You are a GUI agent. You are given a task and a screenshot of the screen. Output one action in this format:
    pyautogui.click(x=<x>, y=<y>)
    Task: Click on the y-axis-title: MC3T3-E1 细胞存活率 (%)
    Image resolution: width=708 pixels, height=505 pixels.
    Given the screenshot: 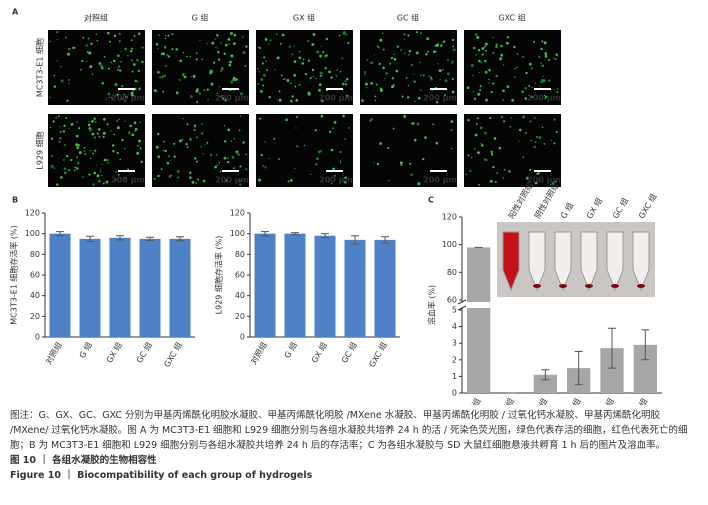 What is the action you would take?
    pyautogui.click(x=14, y=275)
    